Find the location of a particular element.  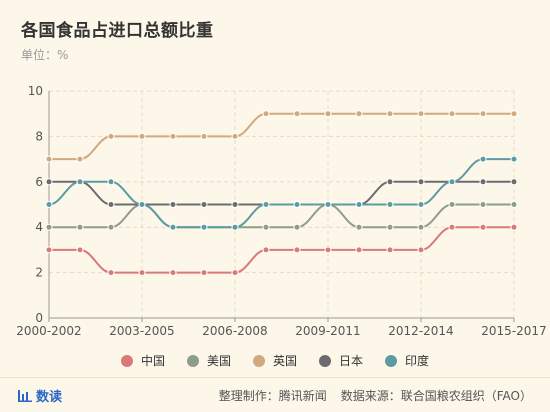

legend-label: 英国 is located at coordinates (284, 361).